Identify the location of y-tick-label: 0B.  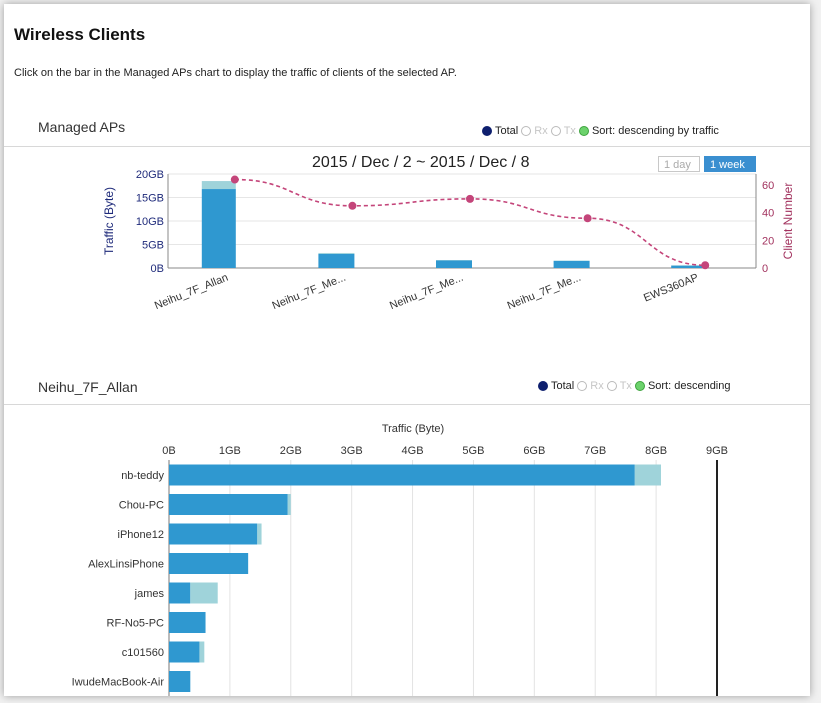
(157, 269).